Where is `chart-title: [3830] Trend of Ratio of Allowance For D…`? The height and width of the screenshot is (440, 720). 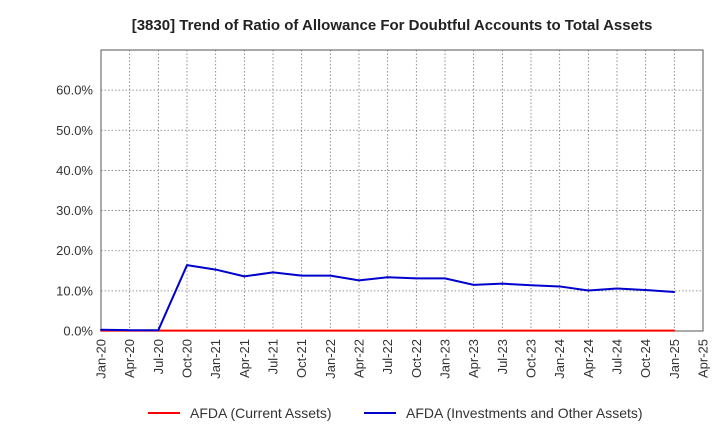 chart-title: [3830] Trend of Ratio of Allowance For D… is located at coordinates (392, 25).